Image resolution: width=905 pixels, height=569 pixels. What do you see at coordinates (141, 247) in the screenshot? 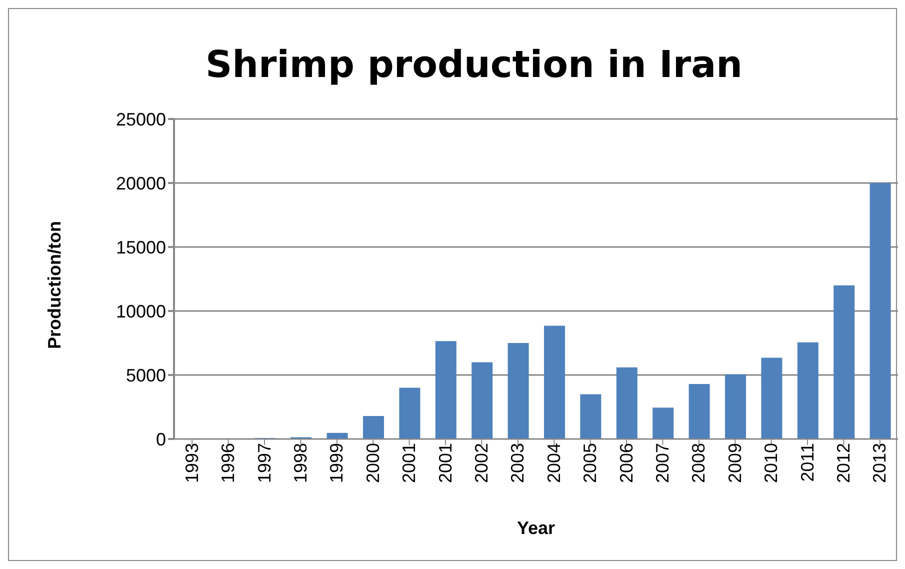
I see `y-tick-label: 15000` at bounding box center [141, 247].